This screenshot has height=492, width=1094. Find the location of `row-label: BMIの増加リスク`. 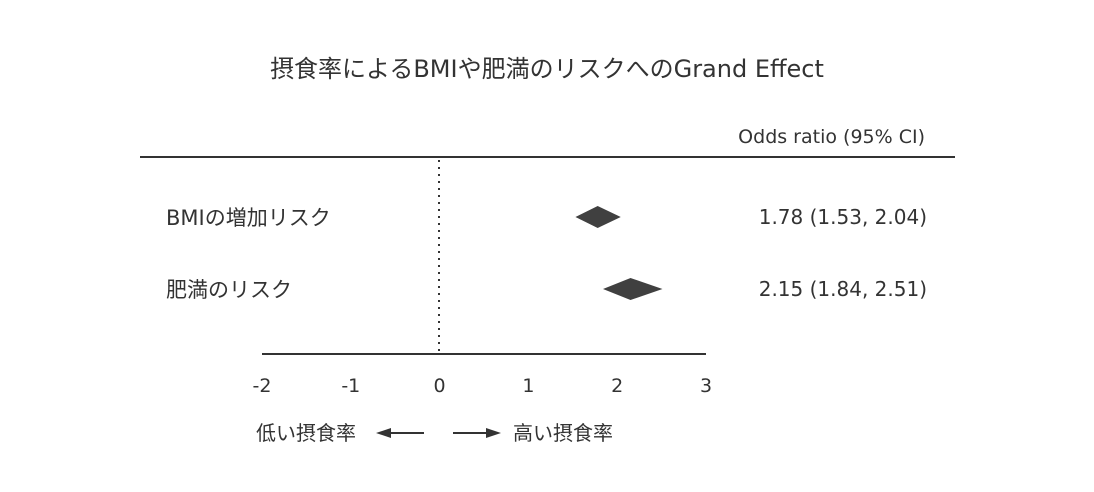

row-label: BMIの増加リスク is located at coordinates (248, 218).